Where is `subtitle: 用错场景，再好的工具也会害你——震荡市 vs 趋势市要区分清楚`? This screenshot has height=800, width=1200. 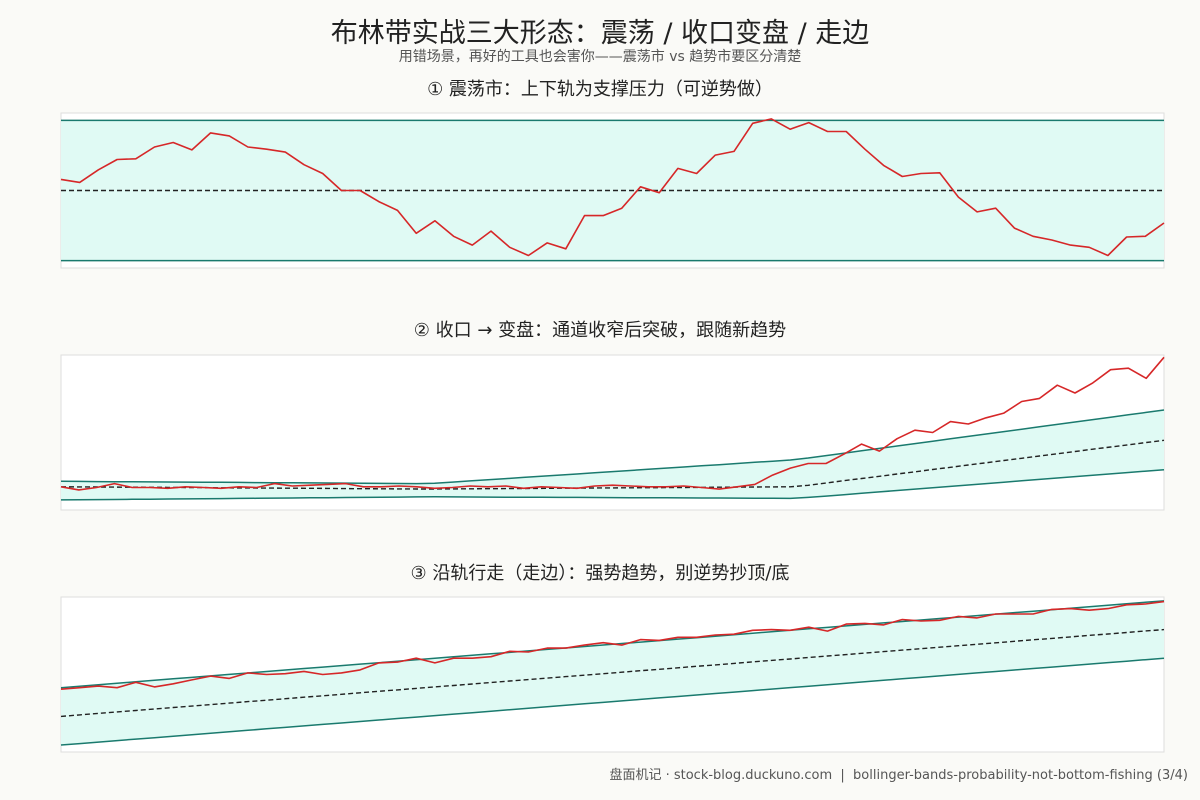 subtitle: 用错场景，再好的工具也会害你——震荡市 vs 趋势市要区分清楚 is located at coordinates (600, 57).